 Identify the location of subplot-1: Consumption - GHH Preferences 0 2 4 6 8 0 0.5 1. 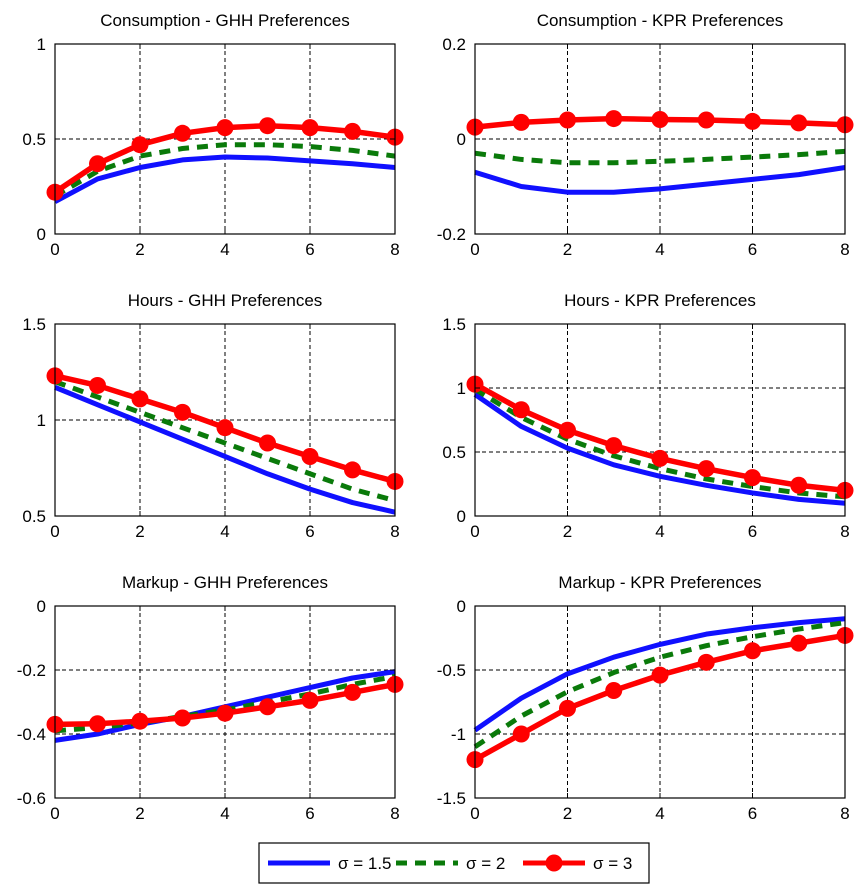
(213, 135).